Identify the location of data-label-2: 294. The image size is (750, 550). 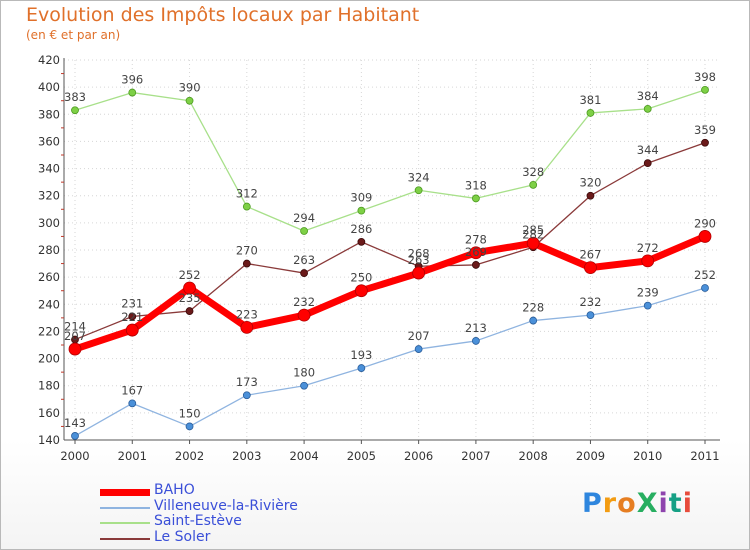
(304, 218).